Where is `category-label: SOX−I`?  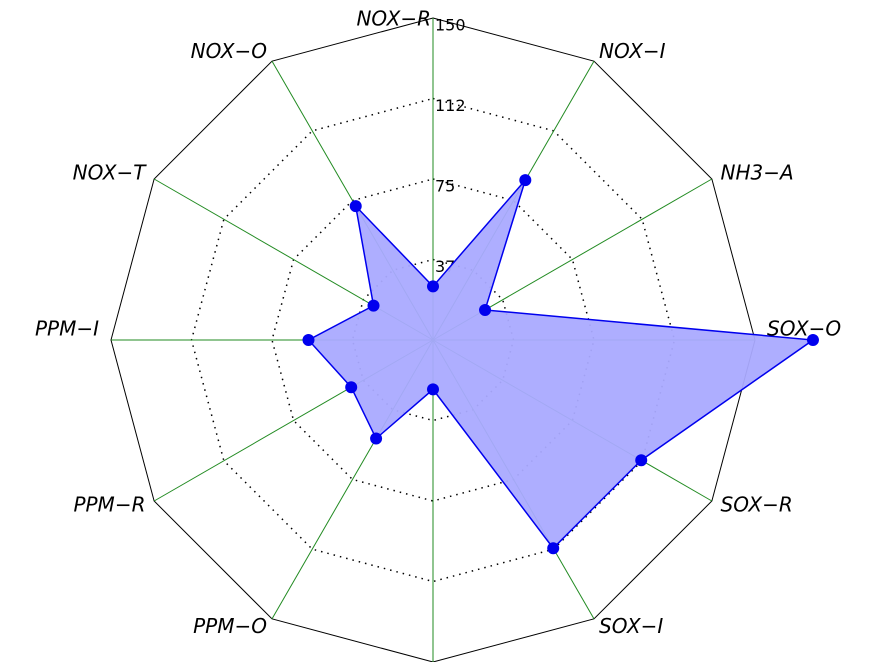 category-label: SOX−I is located at coordinates (631, 626).